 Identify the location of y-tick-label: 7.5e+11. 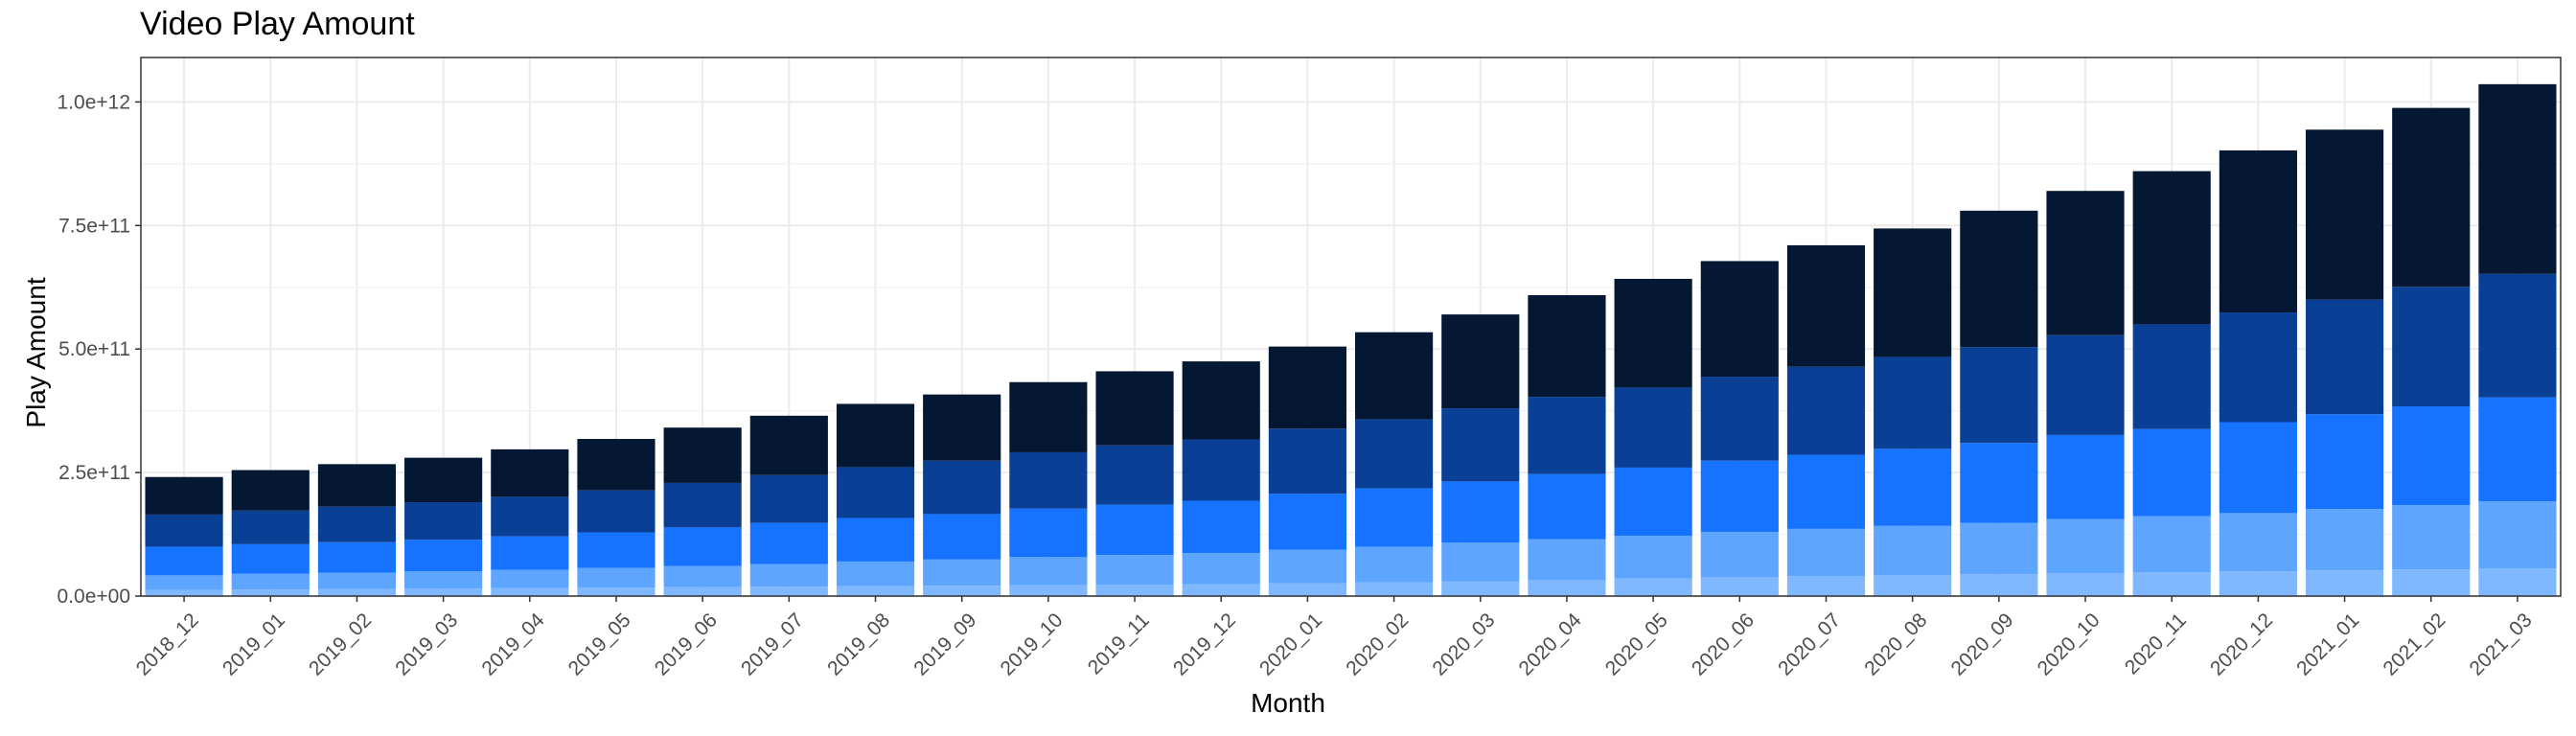
(94, 226).